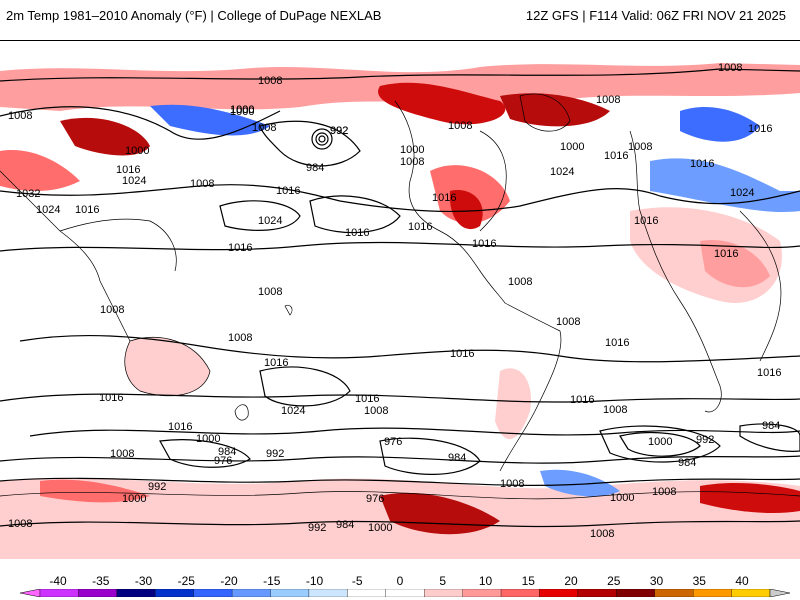  What do you see at coordinates (314, 581) in the screenshot?
I see `colorbar-tick-label: -10` at bounding box center [314, 581].